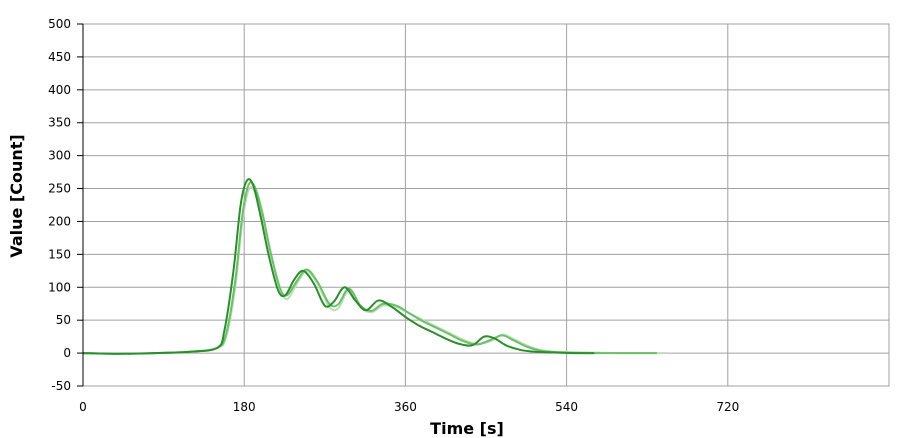 Image resolution: width=901 pixels, height=438 pixels. Describe the element at coordinates (61, 386) in the screenshot. I see `y-tick-label: -50` at that location.